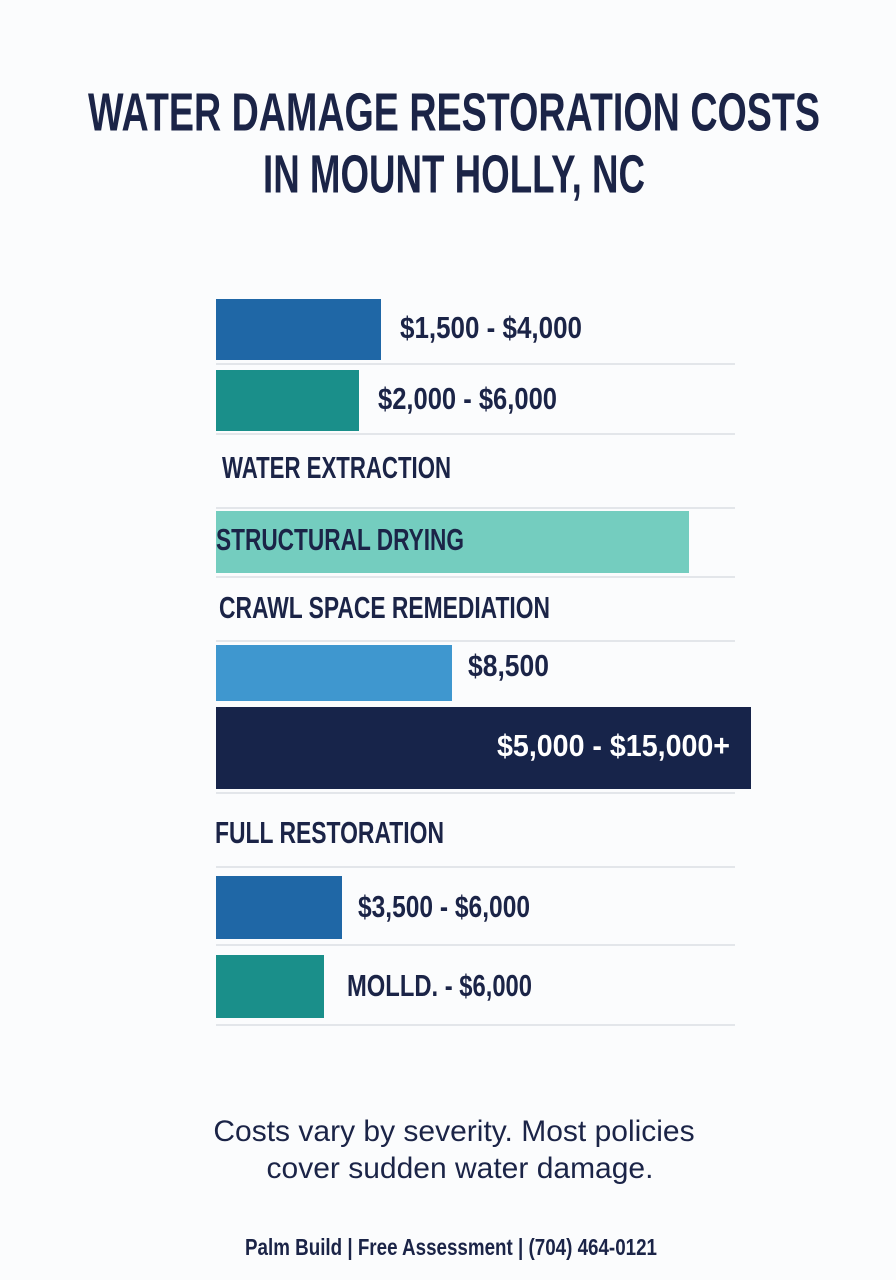 The width and height of the screenshot is (896, 1280). Describe the element at coordinates (340, 539) in the screenshot. I see `row-label: STRUCTURAL DRYING` at that location.